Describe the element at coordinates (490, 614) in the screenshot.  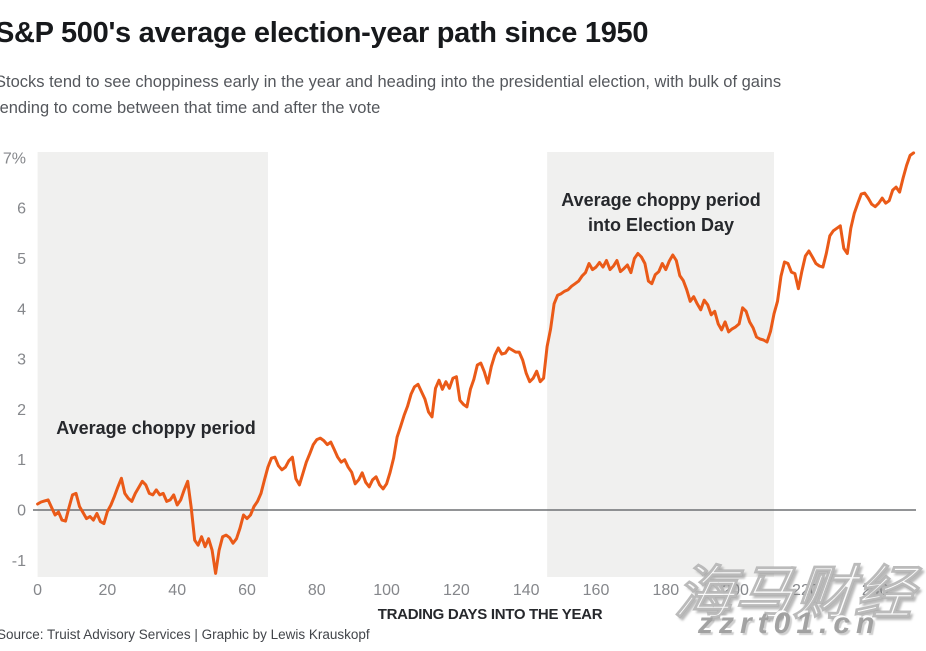
I see `x-axis-title: TRADING DAYS INTO THE YEAR` at that location.